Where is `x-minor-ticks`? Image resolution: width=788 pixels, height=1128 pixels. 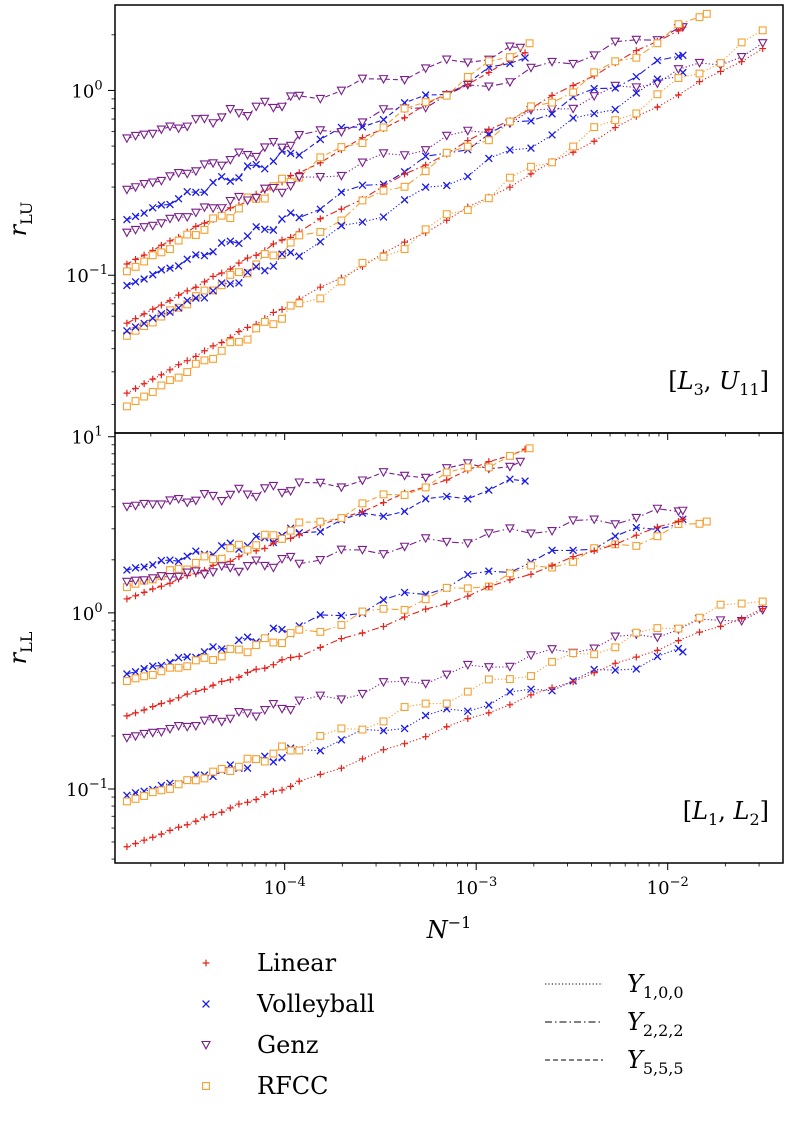
x-minor-ticks is located at coordinates (455, 435).